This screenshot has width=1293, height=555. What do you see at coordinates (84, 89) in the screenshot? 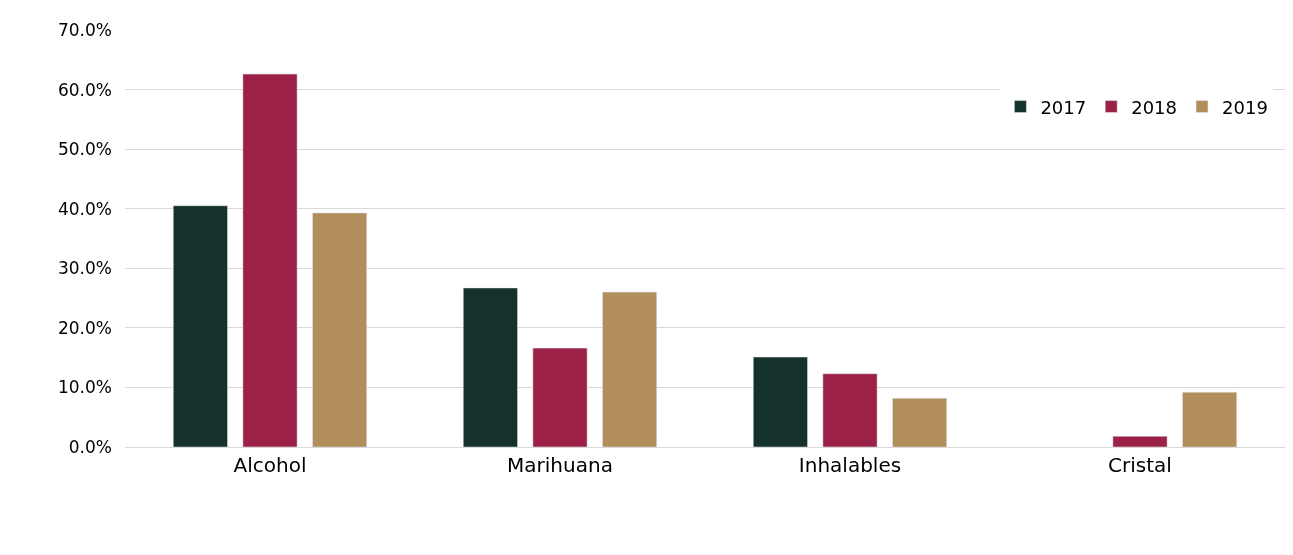
I see `y-tick-label: 60.0%` at bounding box center [84, 89].